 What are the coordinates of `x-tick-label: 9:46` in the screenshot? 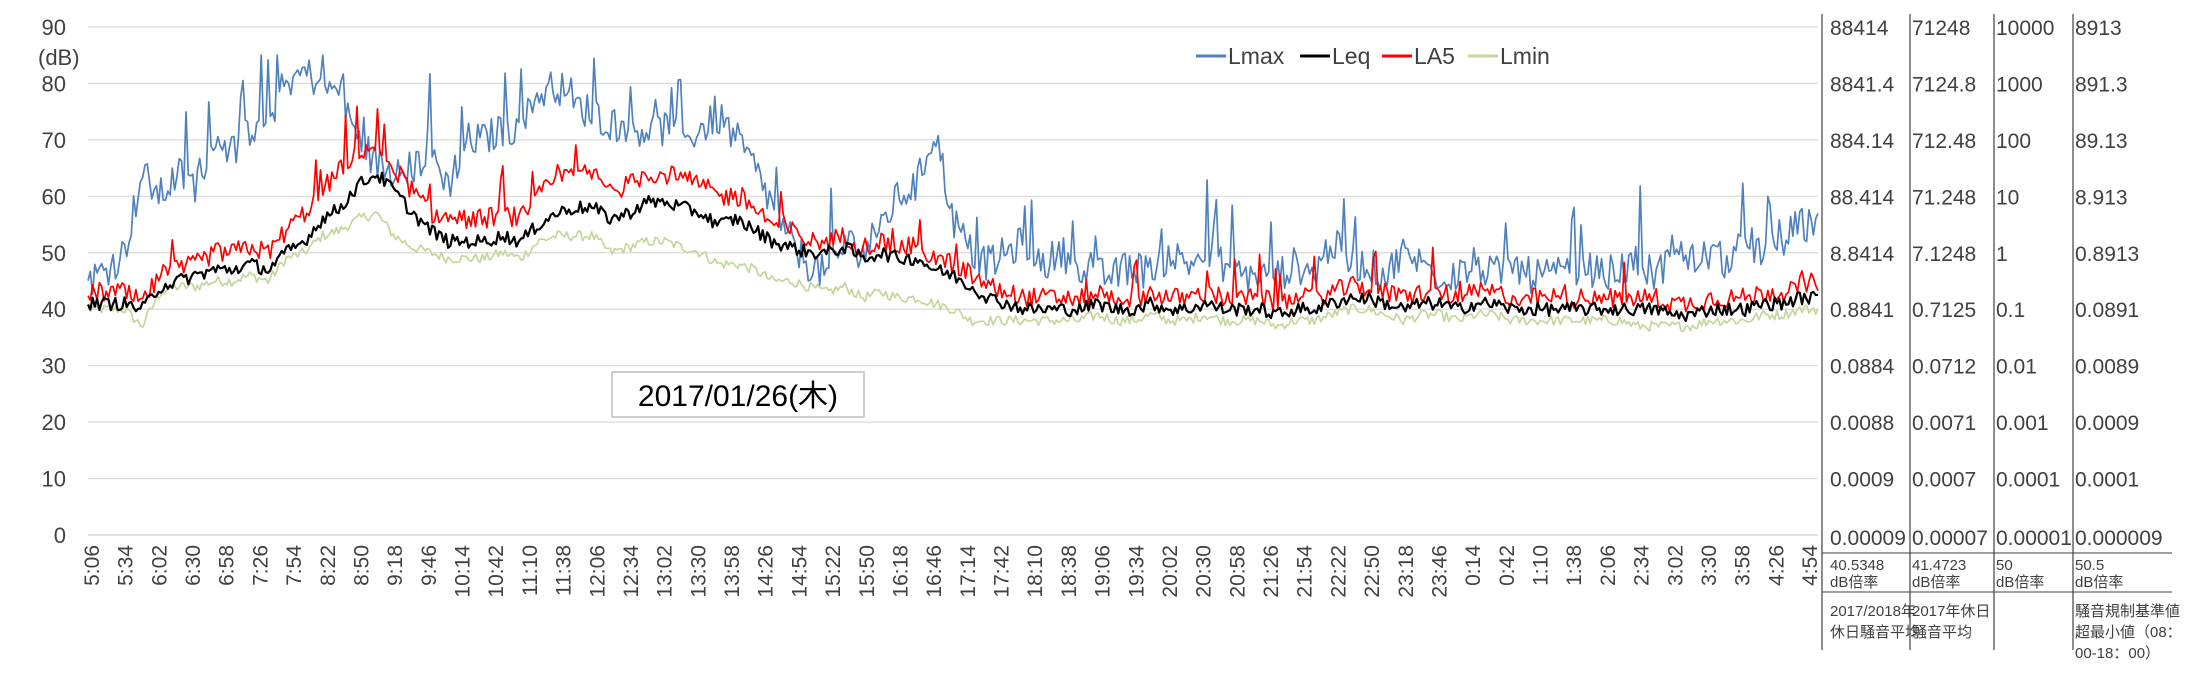 It's located at (429, 565).